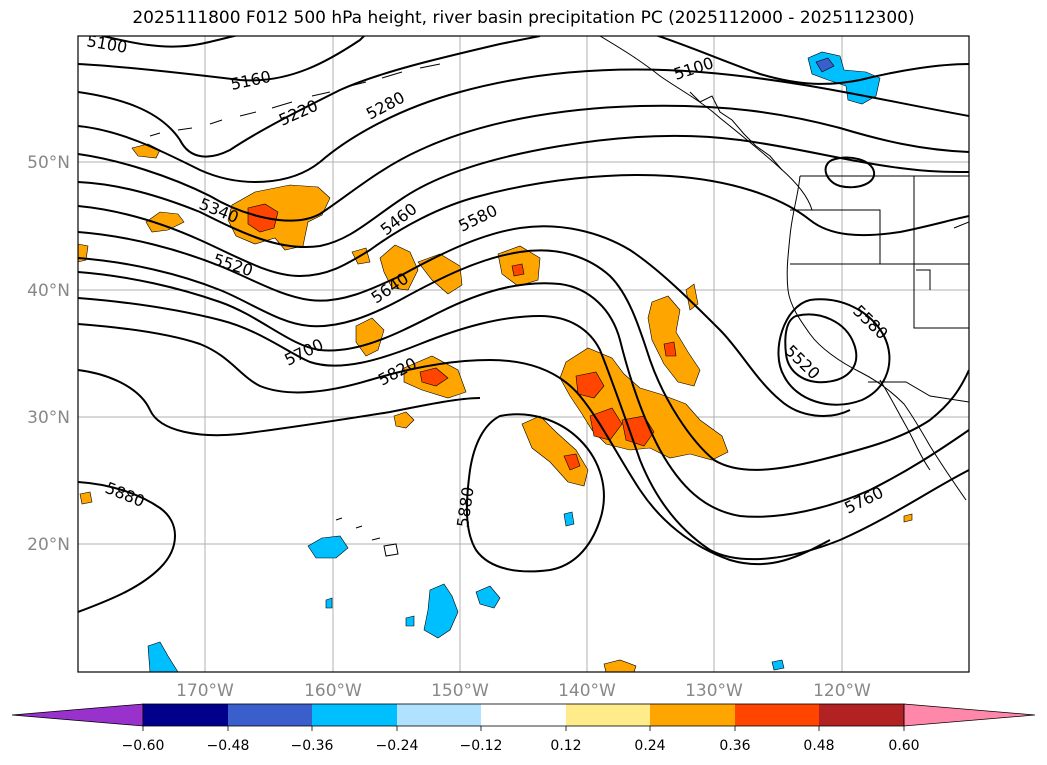 This screenshot has width=1047, height=765. I want to click on patch-orange-aleutian, so click(279, 217).